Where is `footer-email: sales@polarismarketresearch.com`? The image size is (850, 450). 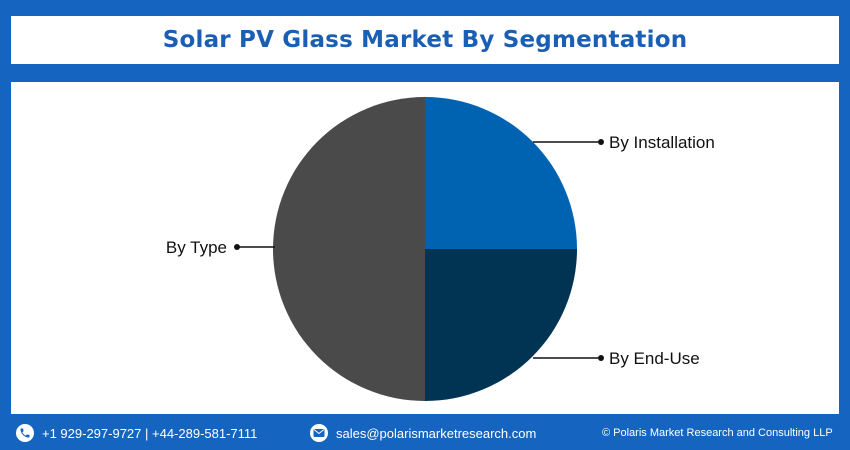 footer-email: sales@polarismarketresearch.com is located at coordinates (423, 433).